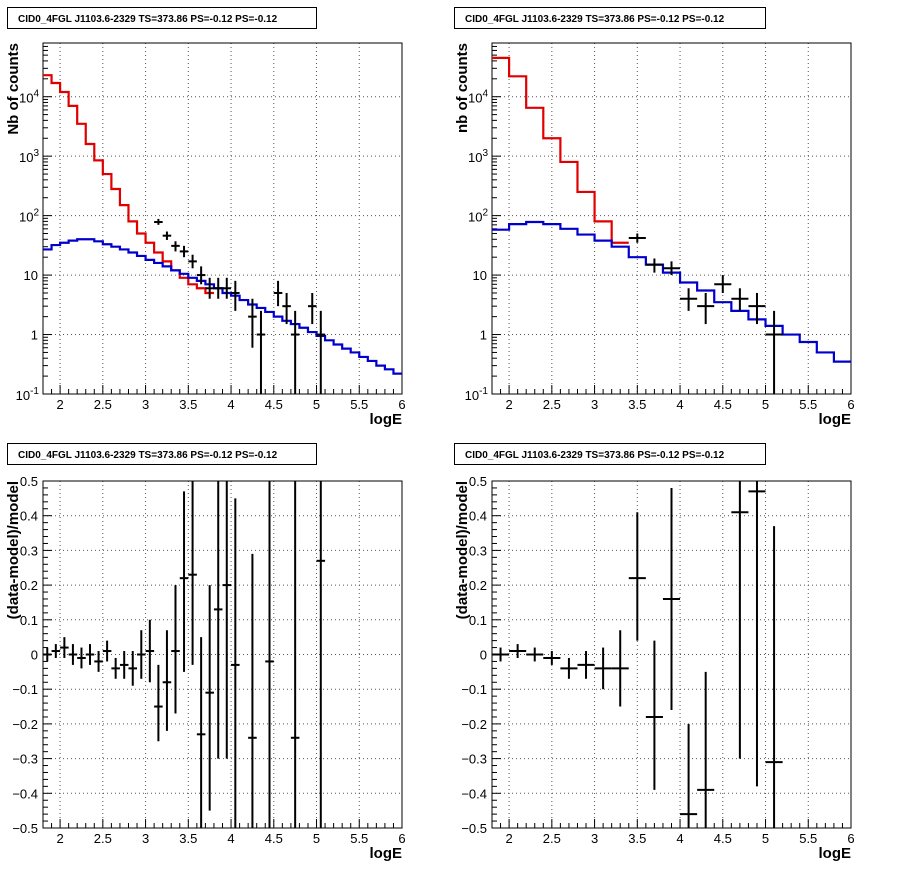 Image resolution: width=898 pixels, height=875 pixels. Describe the element at coordinates (34, 655) in the screenshot. I see `y-tick-label: 0` at that location.